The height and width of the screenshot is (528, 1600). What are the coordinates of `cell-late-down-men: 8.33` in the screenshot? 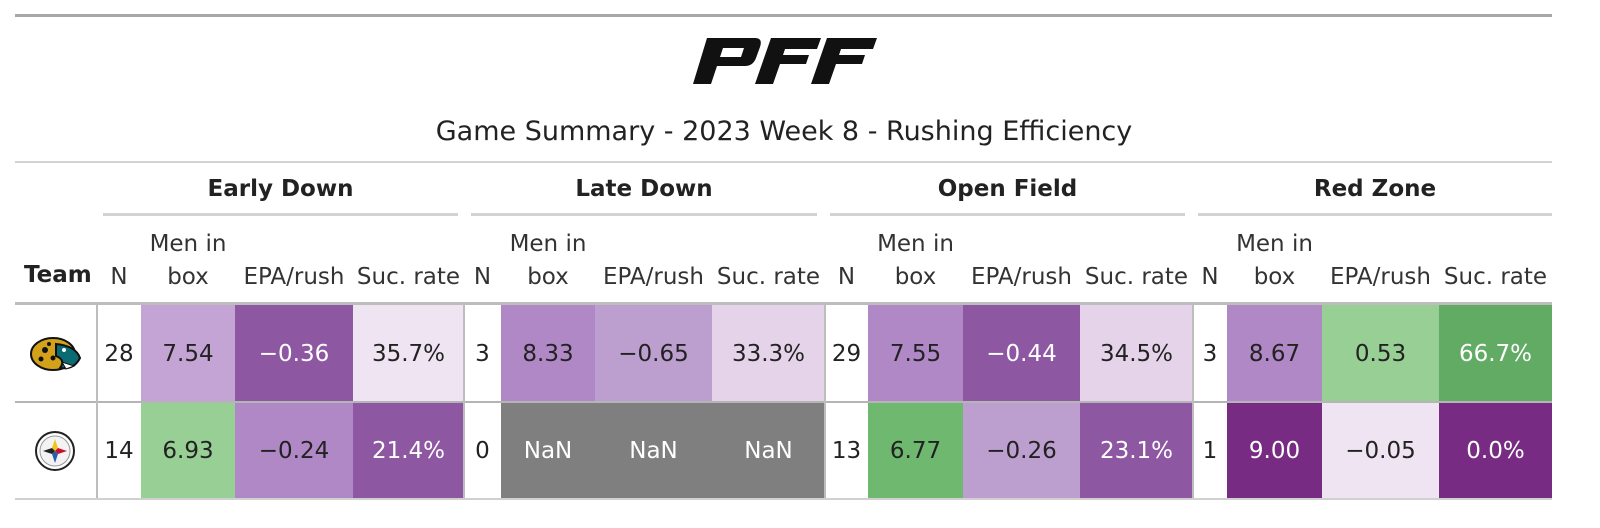 It's located at (548, 353).